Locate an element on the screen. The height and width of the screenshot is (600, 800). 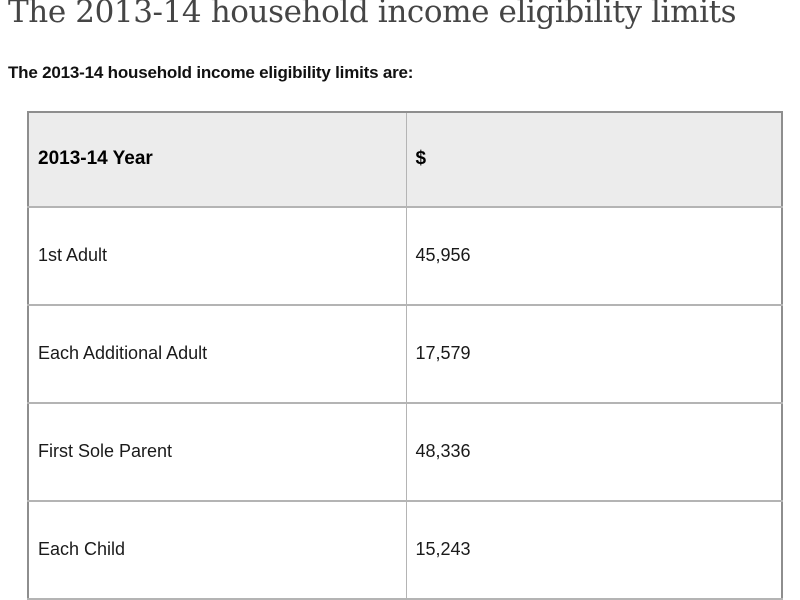
row-label: Each Additional Adult is located at coordinates (217, 354).